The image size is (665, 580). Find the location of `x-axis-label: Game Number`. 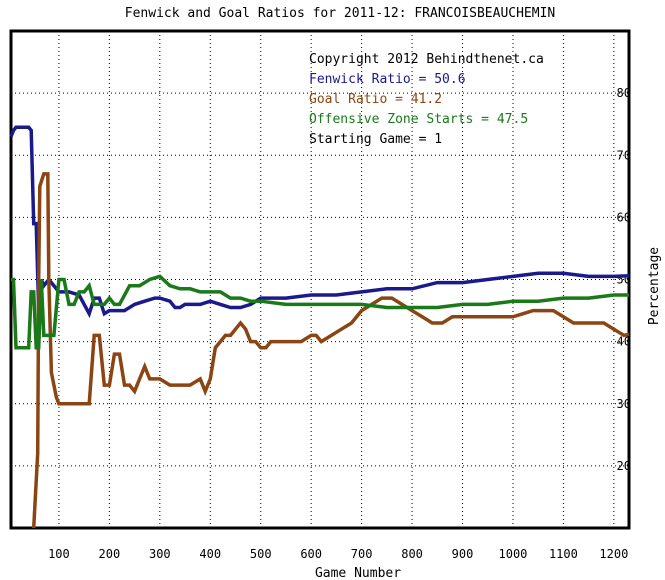

x-axis-label: Game Number is located at coordinates (358, 573).